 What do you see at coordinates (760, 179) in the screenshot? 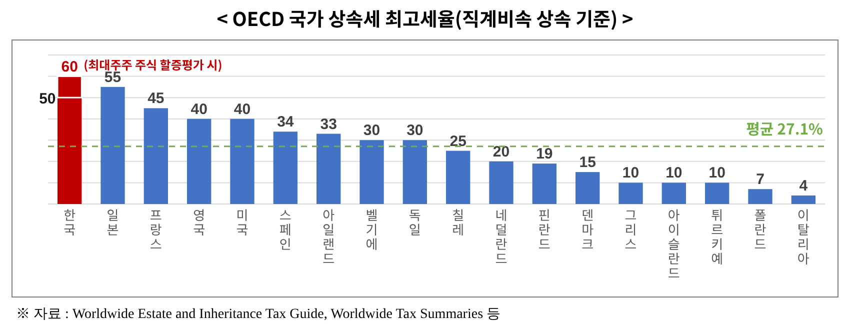
I see `data-label: 7` at bounding box center [760, 179].